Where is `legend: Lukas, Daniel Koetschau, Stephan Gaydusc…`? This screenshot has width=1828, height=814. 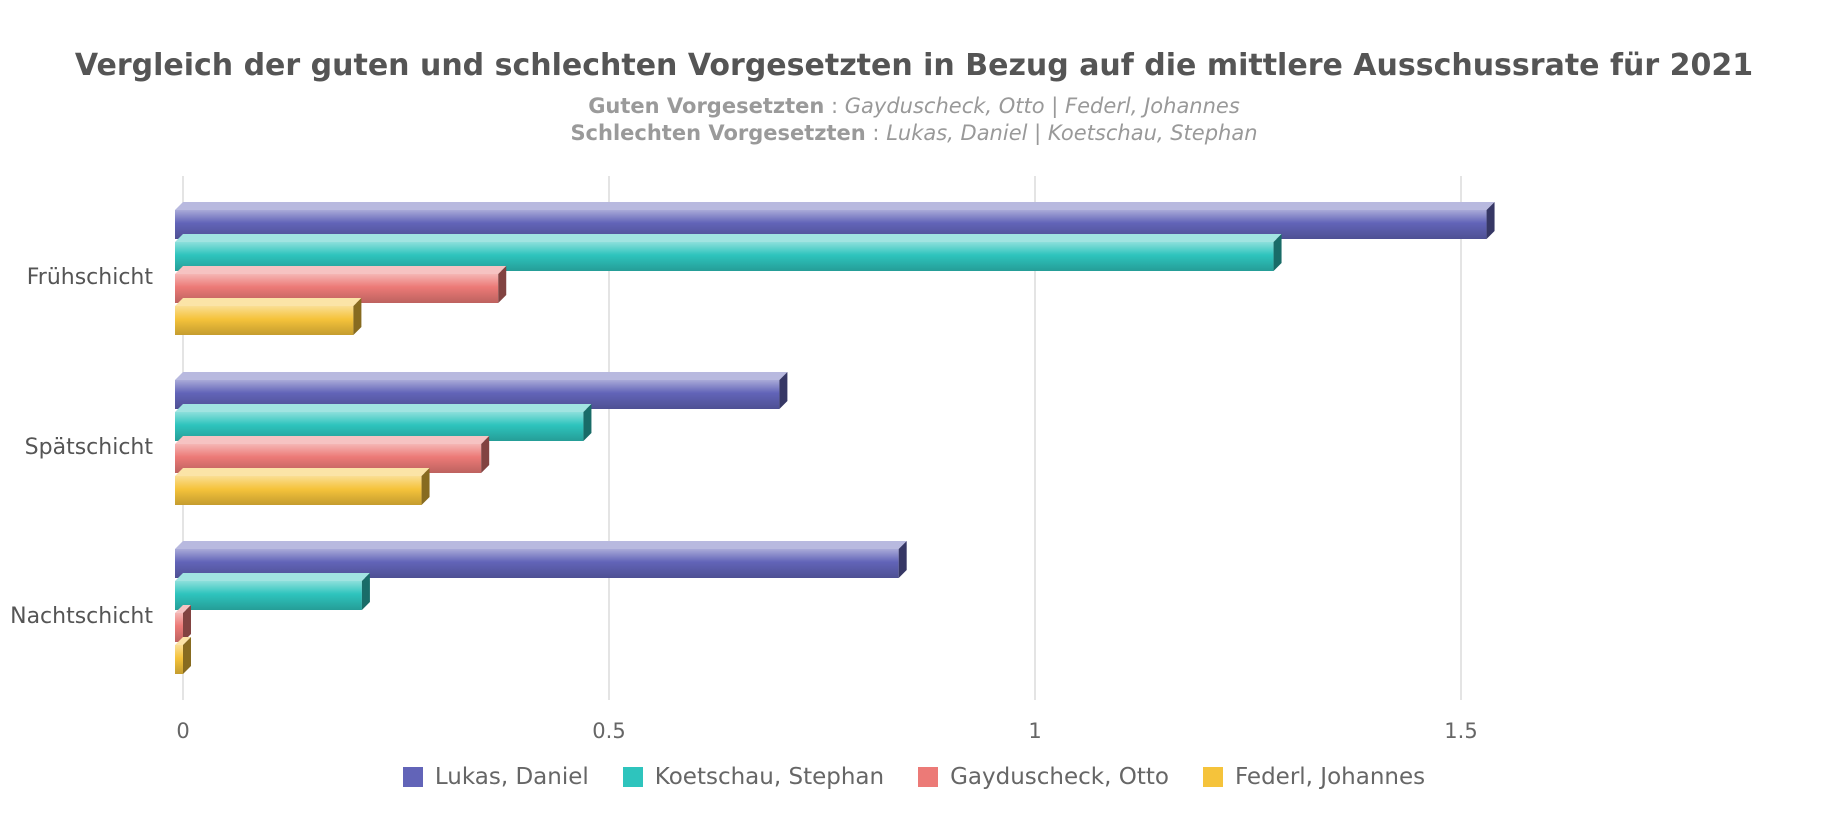 legend: Lukas, Daniel Koetschau, Stephan Gaydusc… is located at coordinates (914, 777).